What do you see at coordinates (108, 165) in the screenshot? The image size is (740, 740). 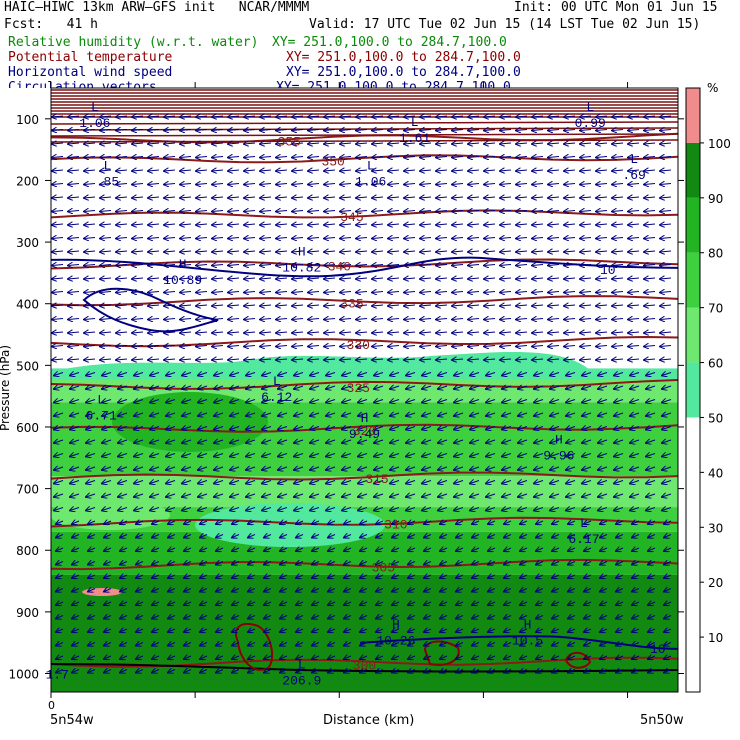 I see `extremum-marker: L` at bounding box center [108, 165].